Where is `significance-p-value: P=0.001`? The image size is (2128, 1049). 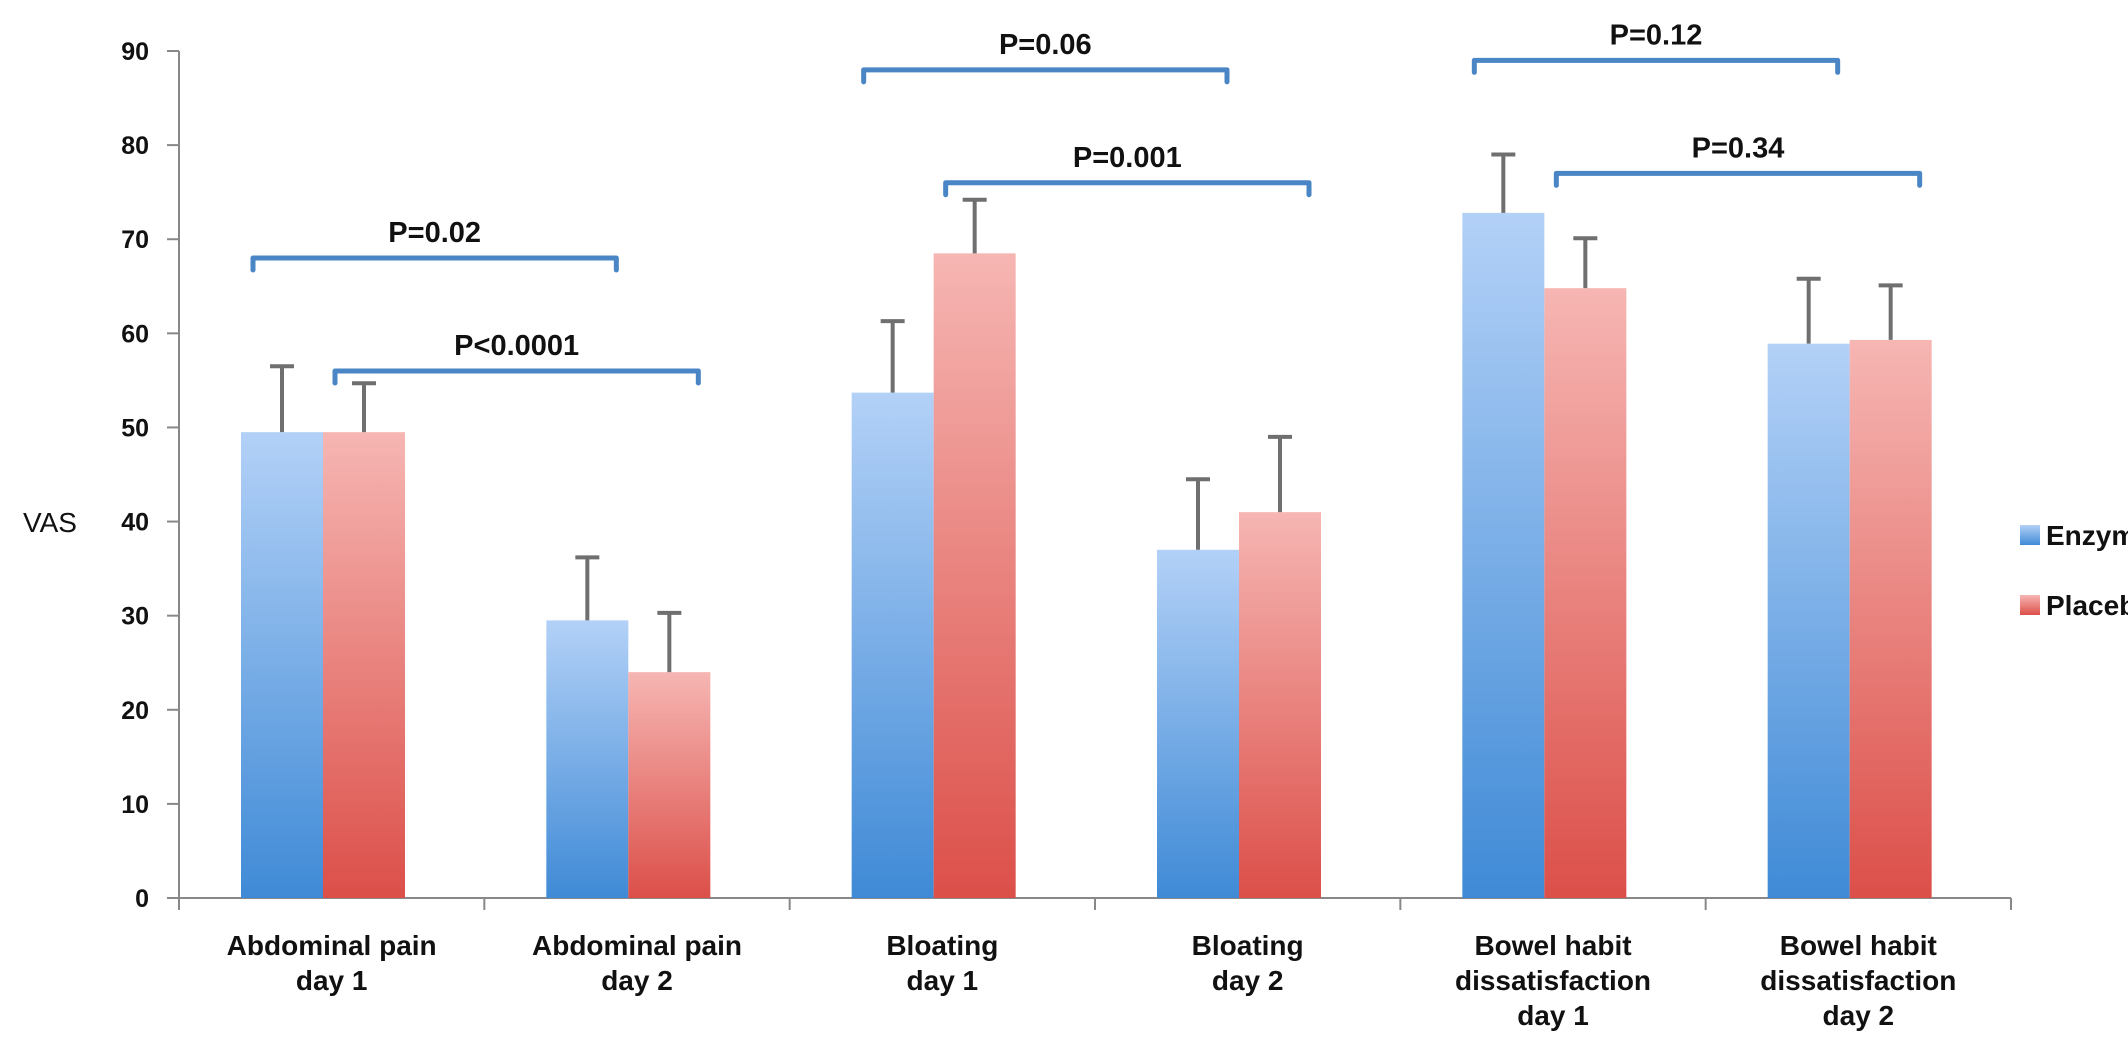
significance-p-value: P=0.001 is located at coordinates (1127, 158).